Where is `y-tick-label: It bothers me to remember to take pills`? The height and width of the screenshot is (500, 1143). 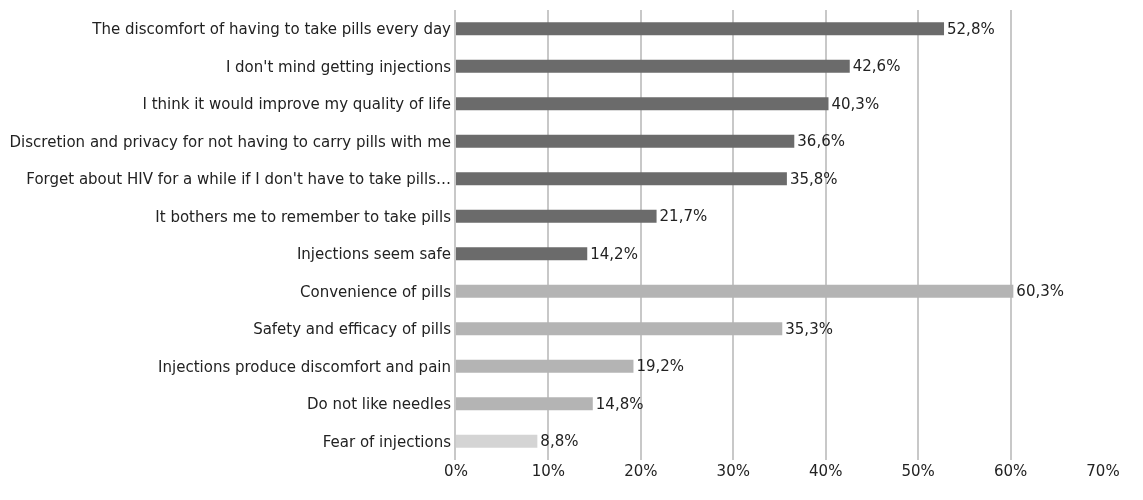 y-tick-label: It bothers me to remember to take pills is located at coordinates (303, 216).